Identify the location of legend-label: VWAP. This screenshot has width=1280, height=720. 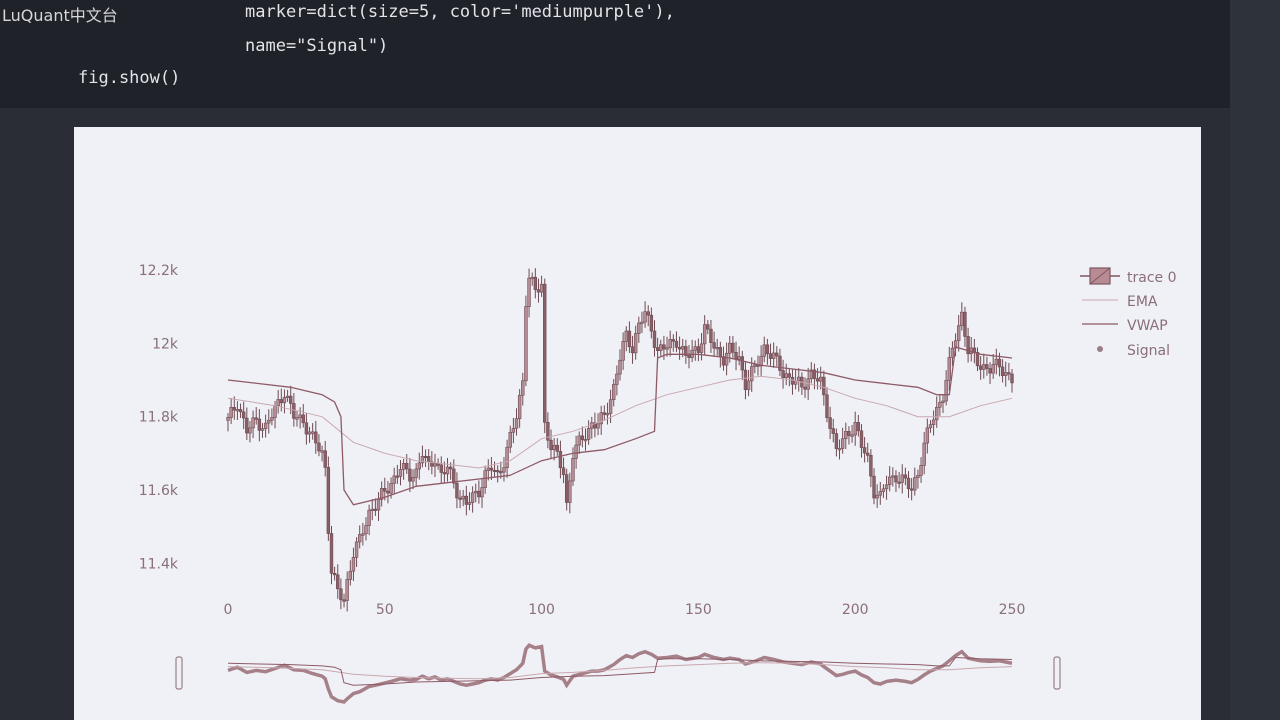
(1147, 326).